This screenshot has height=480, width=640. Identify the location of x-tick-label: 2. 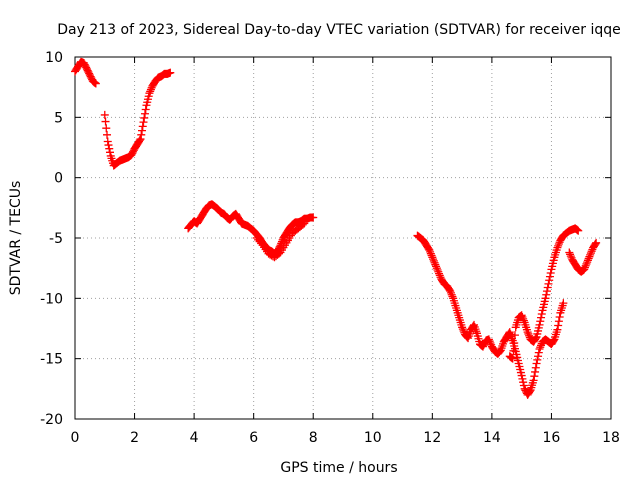
(134, 438).